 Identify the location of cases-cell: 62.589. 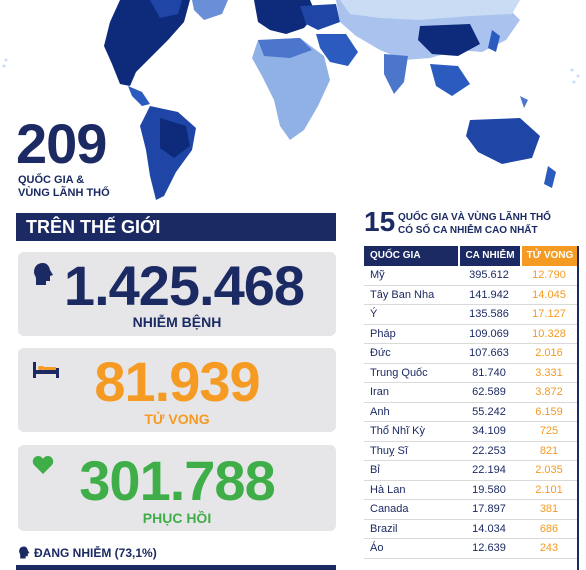
(489, 392).